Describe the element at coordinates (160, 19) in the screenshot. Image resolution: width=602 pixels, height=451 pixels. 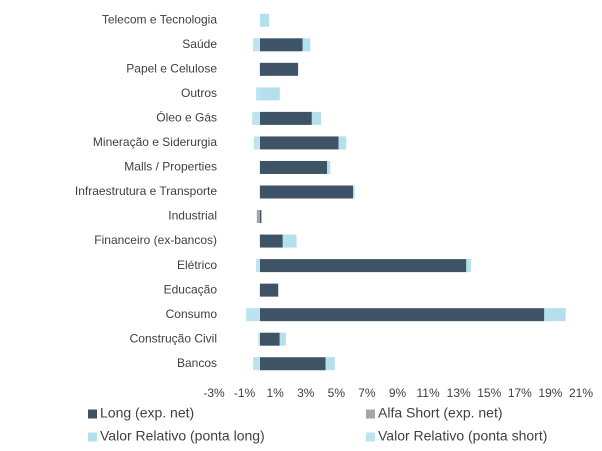
I see `y-tick-label: Telecom e Tecnologia` at that location.